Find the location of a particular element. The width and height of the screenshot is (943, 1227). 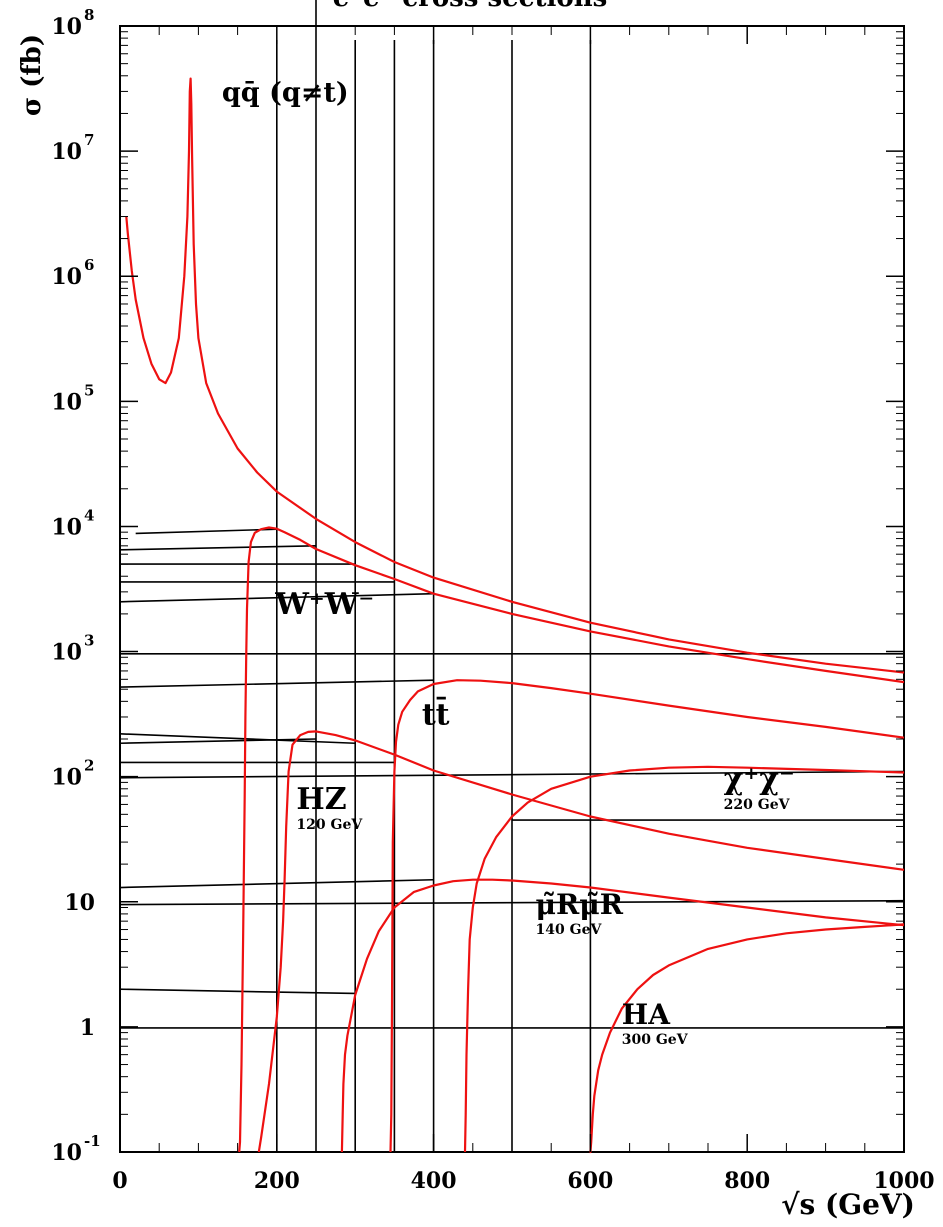

x-tick-label: 0 is located at coordinates (119, 1181).